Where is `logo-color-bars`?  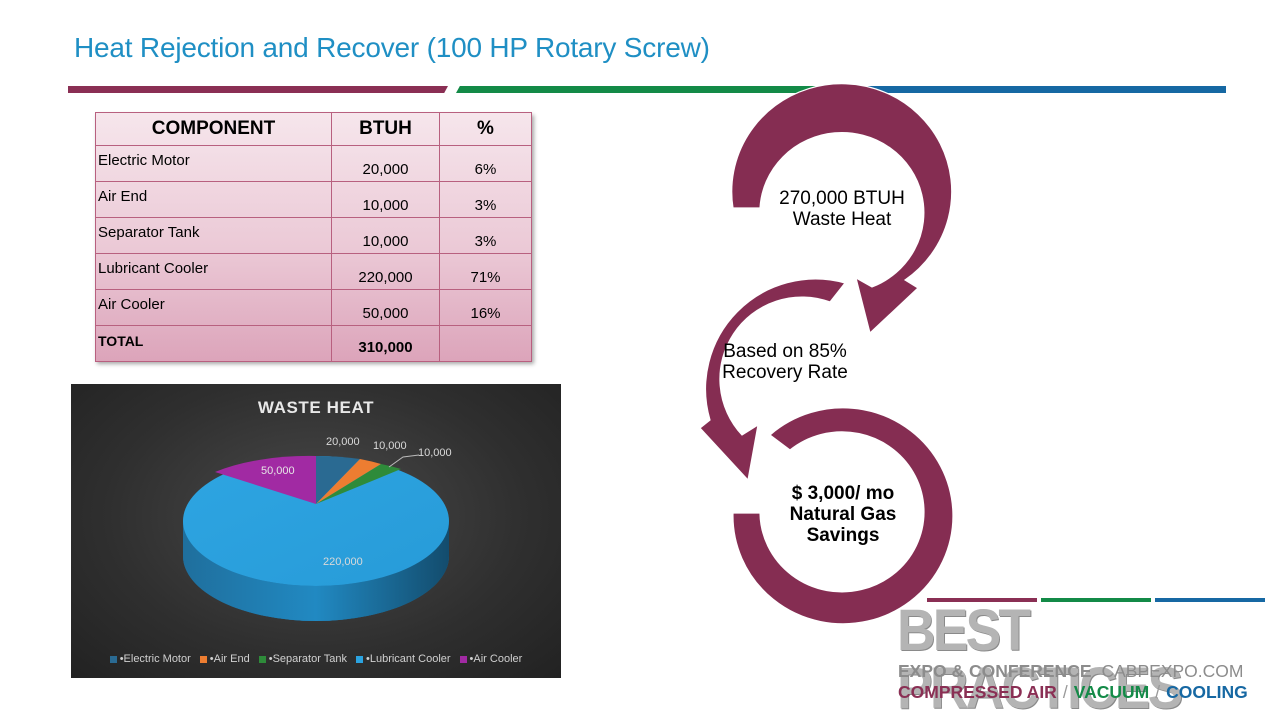 logo-color-bars is located at coordinates (1096, 600).